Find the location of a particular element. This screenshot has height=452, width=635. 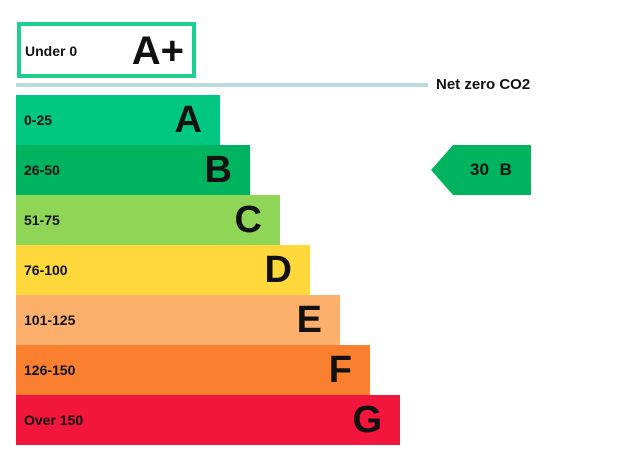

band-letter: G is located at coordinates (367, 420).